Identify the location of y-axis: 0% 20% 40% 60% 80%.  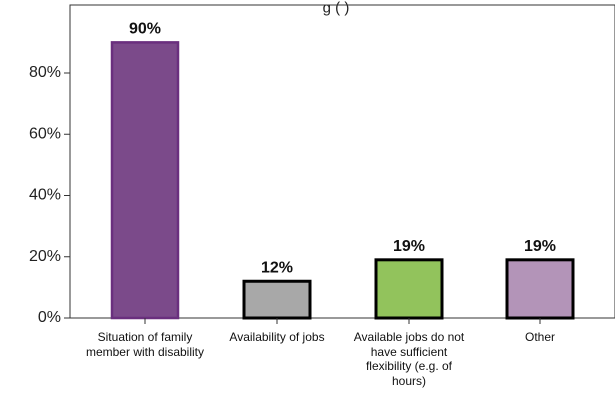
(49, 195).